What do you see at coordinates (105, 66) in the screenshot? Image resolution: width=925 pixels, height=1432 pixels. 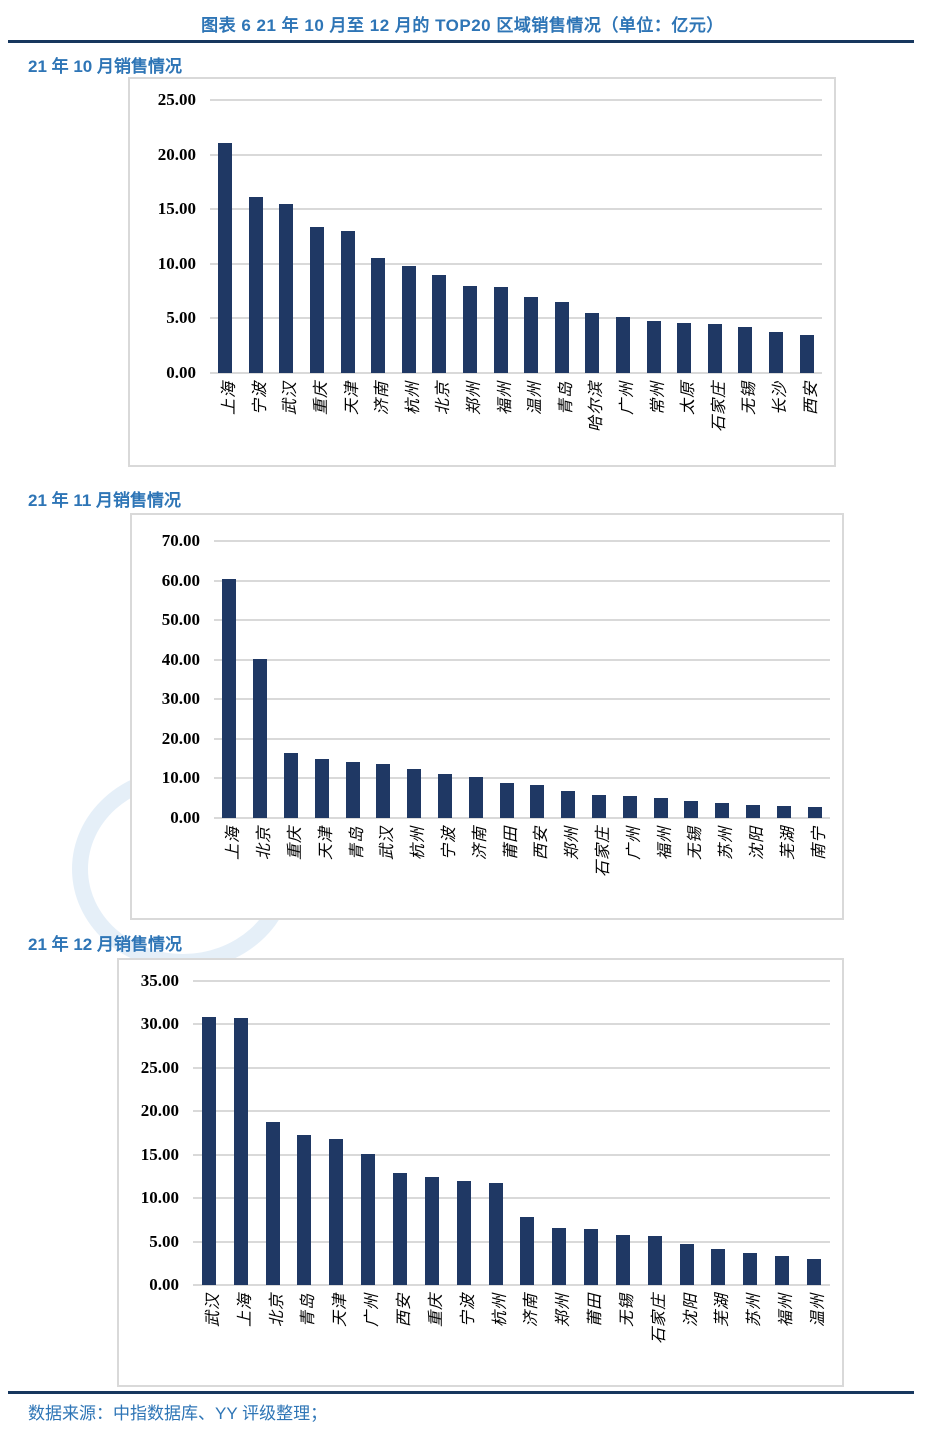 I see `section-title-october: 21 年 10 月销售情况` at bounding box center [105, 66].